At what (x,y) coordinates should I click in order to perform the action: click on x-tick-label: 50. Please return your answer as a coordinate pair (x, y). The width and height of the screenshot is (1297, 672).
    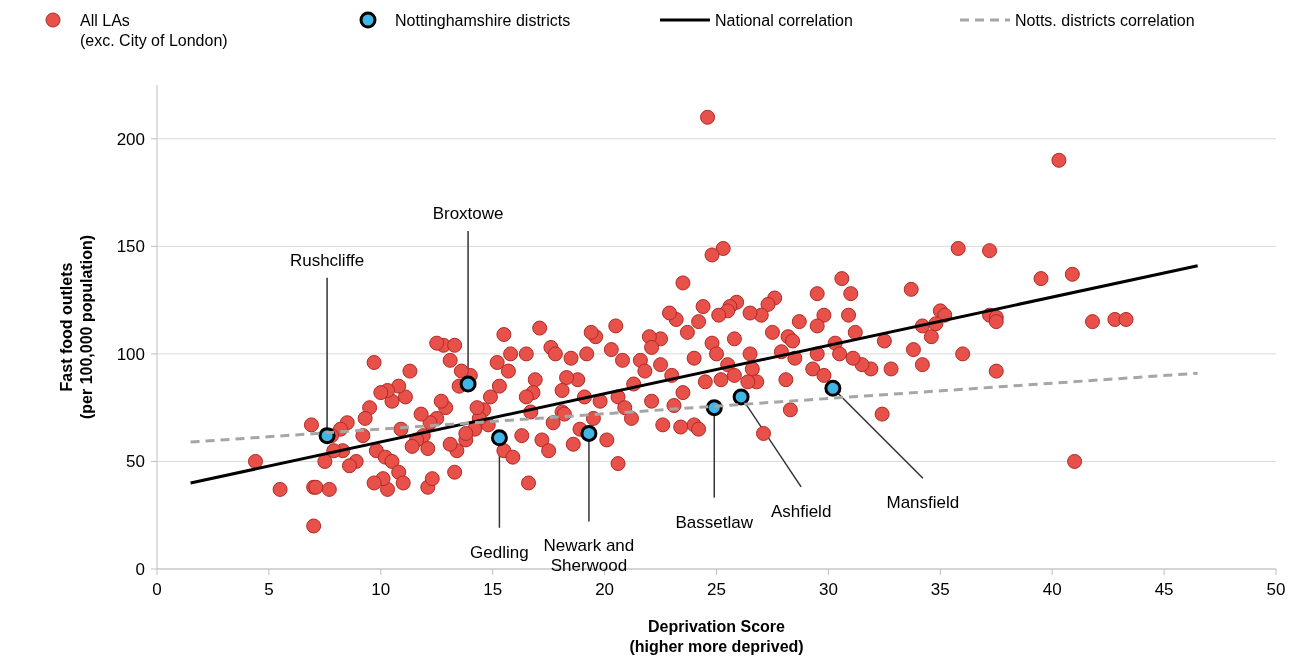
    Looking at the image, I should click on (1276, 589).